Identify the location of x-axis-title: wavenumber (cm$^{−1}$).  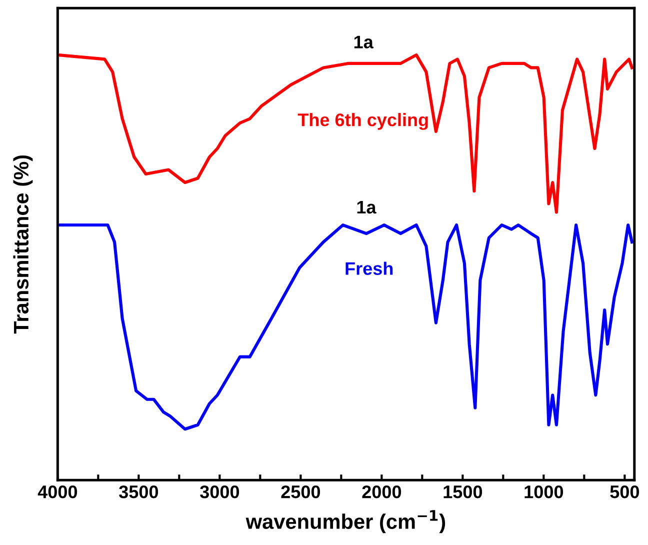
(346, 522).